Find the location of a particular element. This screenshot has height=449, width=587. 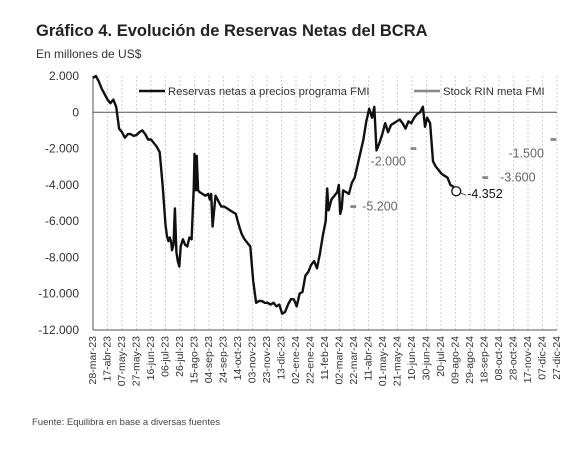

imf-target-series: -5.200 -2.000 -3.600 -1.500 is located at coordinates (453, 176).